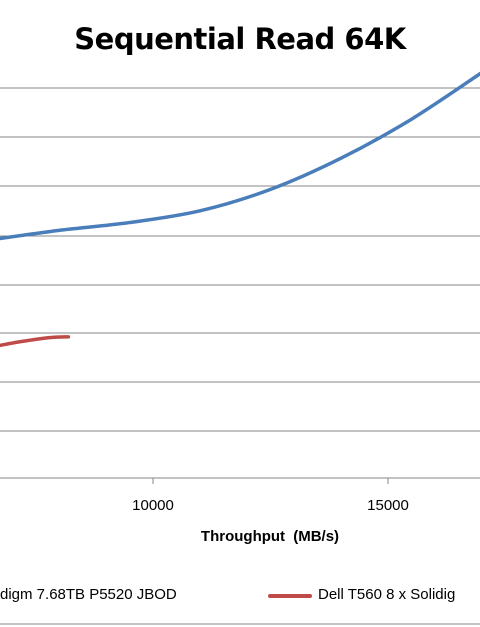  I want to click on legend-entry-label: digm 7.68TB P5520 JBOD, so click(88, 594).